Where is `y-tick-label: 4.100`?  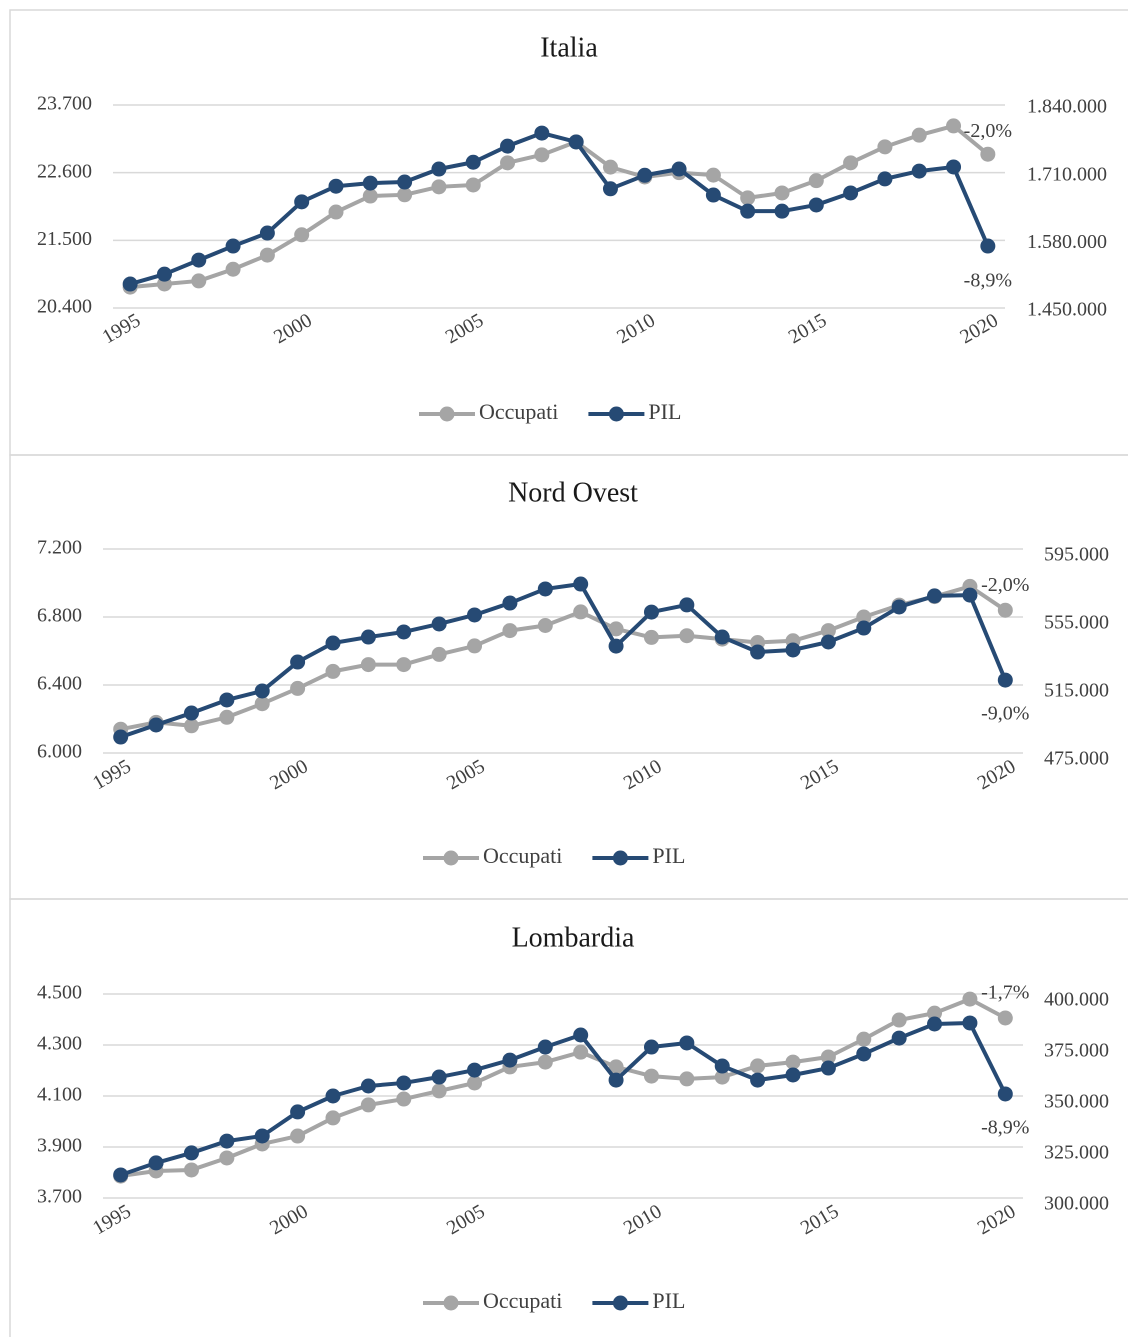
y-tick-label: 4.100 is located at coordinates (59, 1095).